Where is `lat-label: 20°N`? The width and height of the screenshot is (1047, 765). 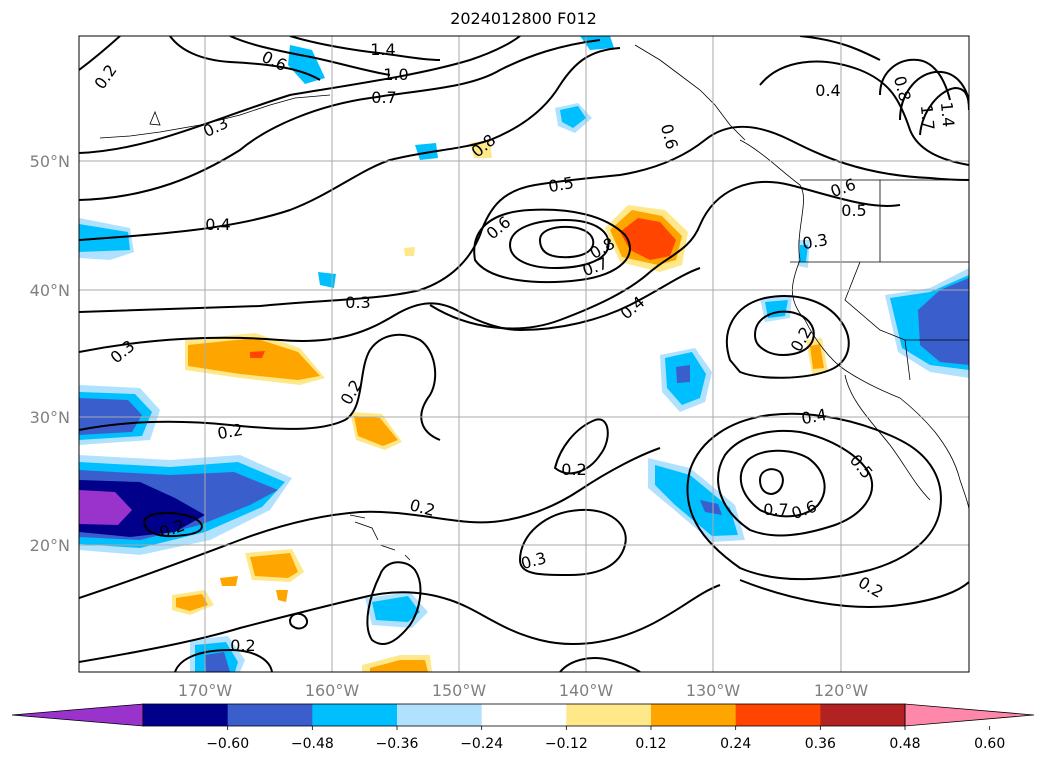
lat-label: 20°N is located at coordinates (50, 545).